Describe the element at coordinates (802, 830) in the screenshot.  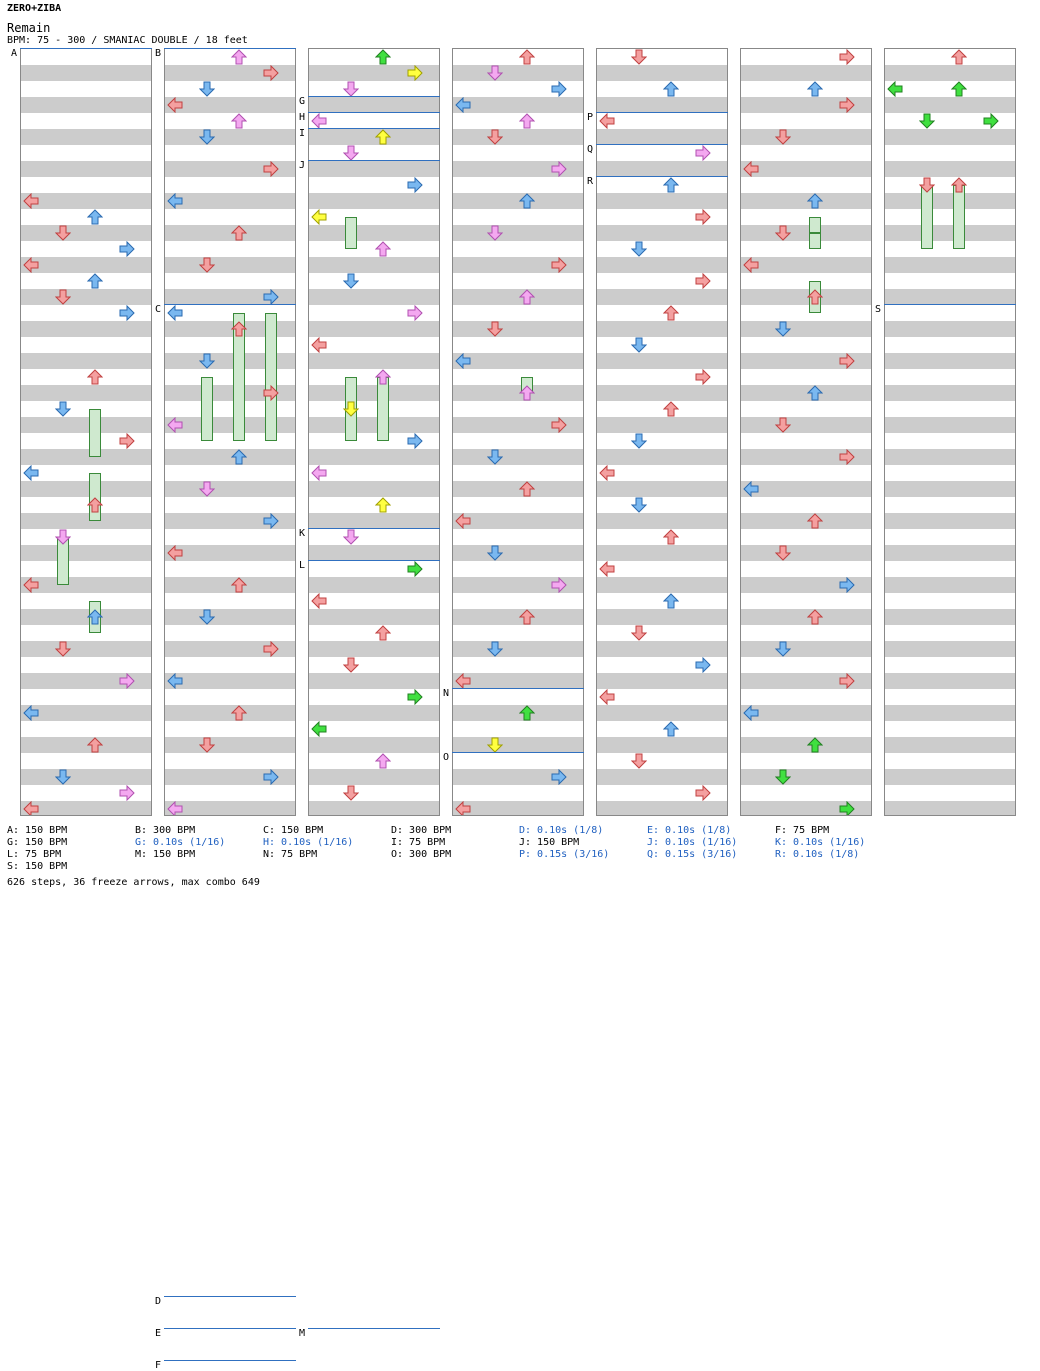
I see `legend-entry: F: 75 BPM` at that location.